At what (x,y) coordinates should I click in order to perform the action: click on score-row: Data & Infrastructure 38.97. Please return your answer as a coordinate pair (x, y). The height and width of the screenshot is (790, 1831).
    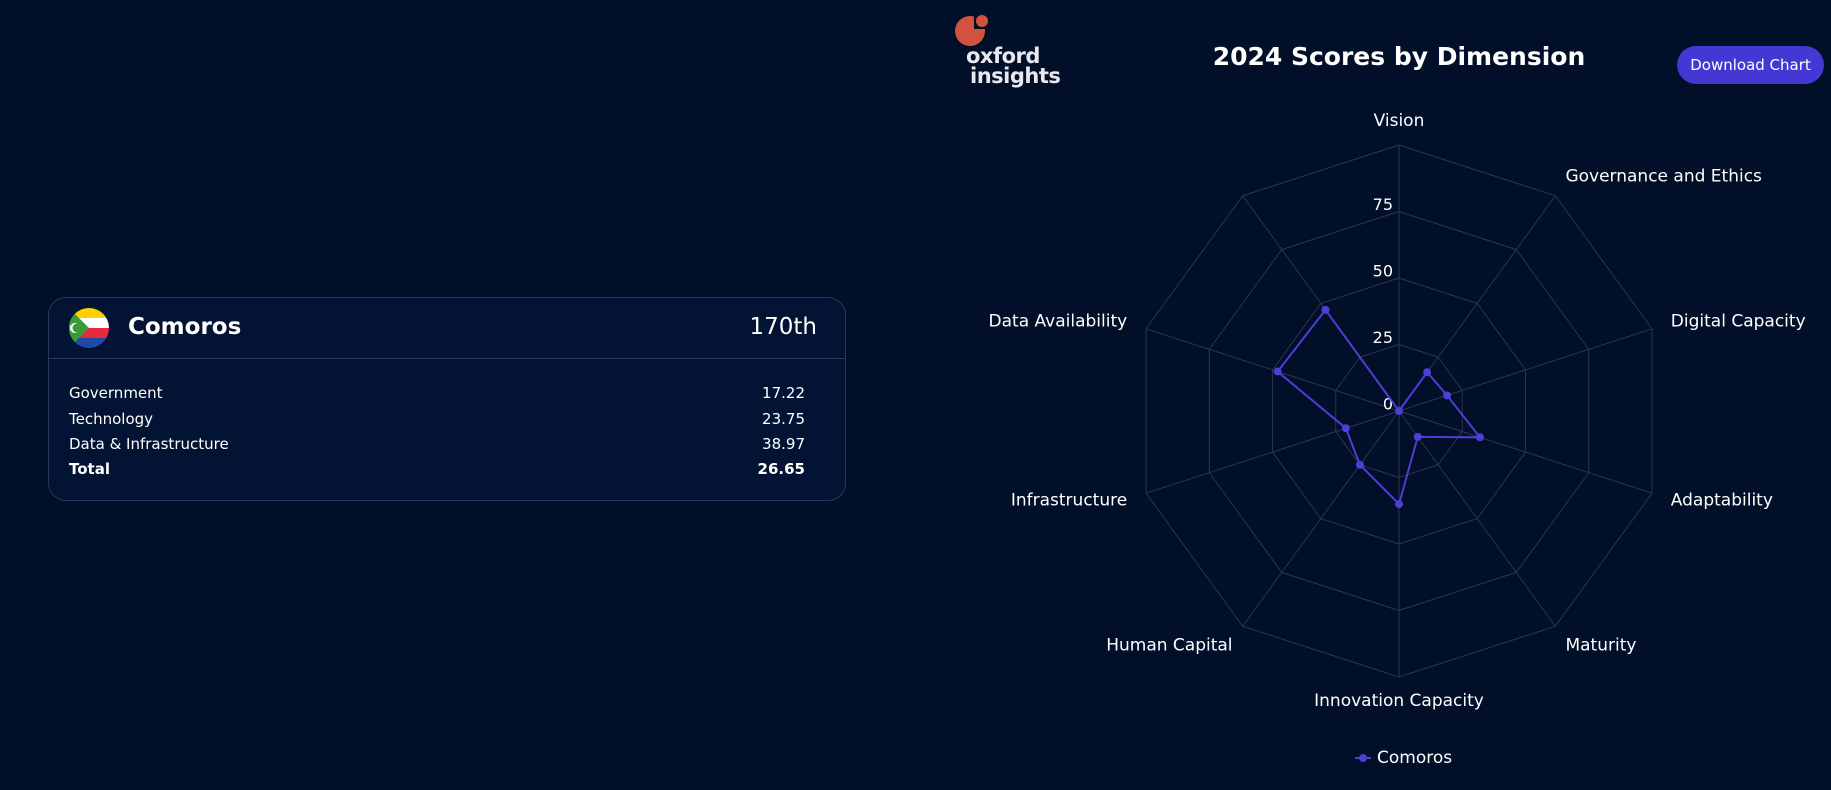
    Looking at the image, I should click on (437, 446).